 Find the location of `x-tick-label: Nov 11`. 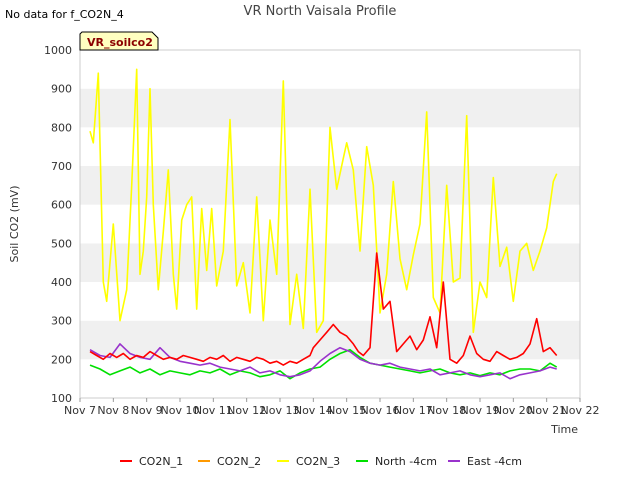

x-tick-label: Nov 11 is located at coordinates (213, 410).